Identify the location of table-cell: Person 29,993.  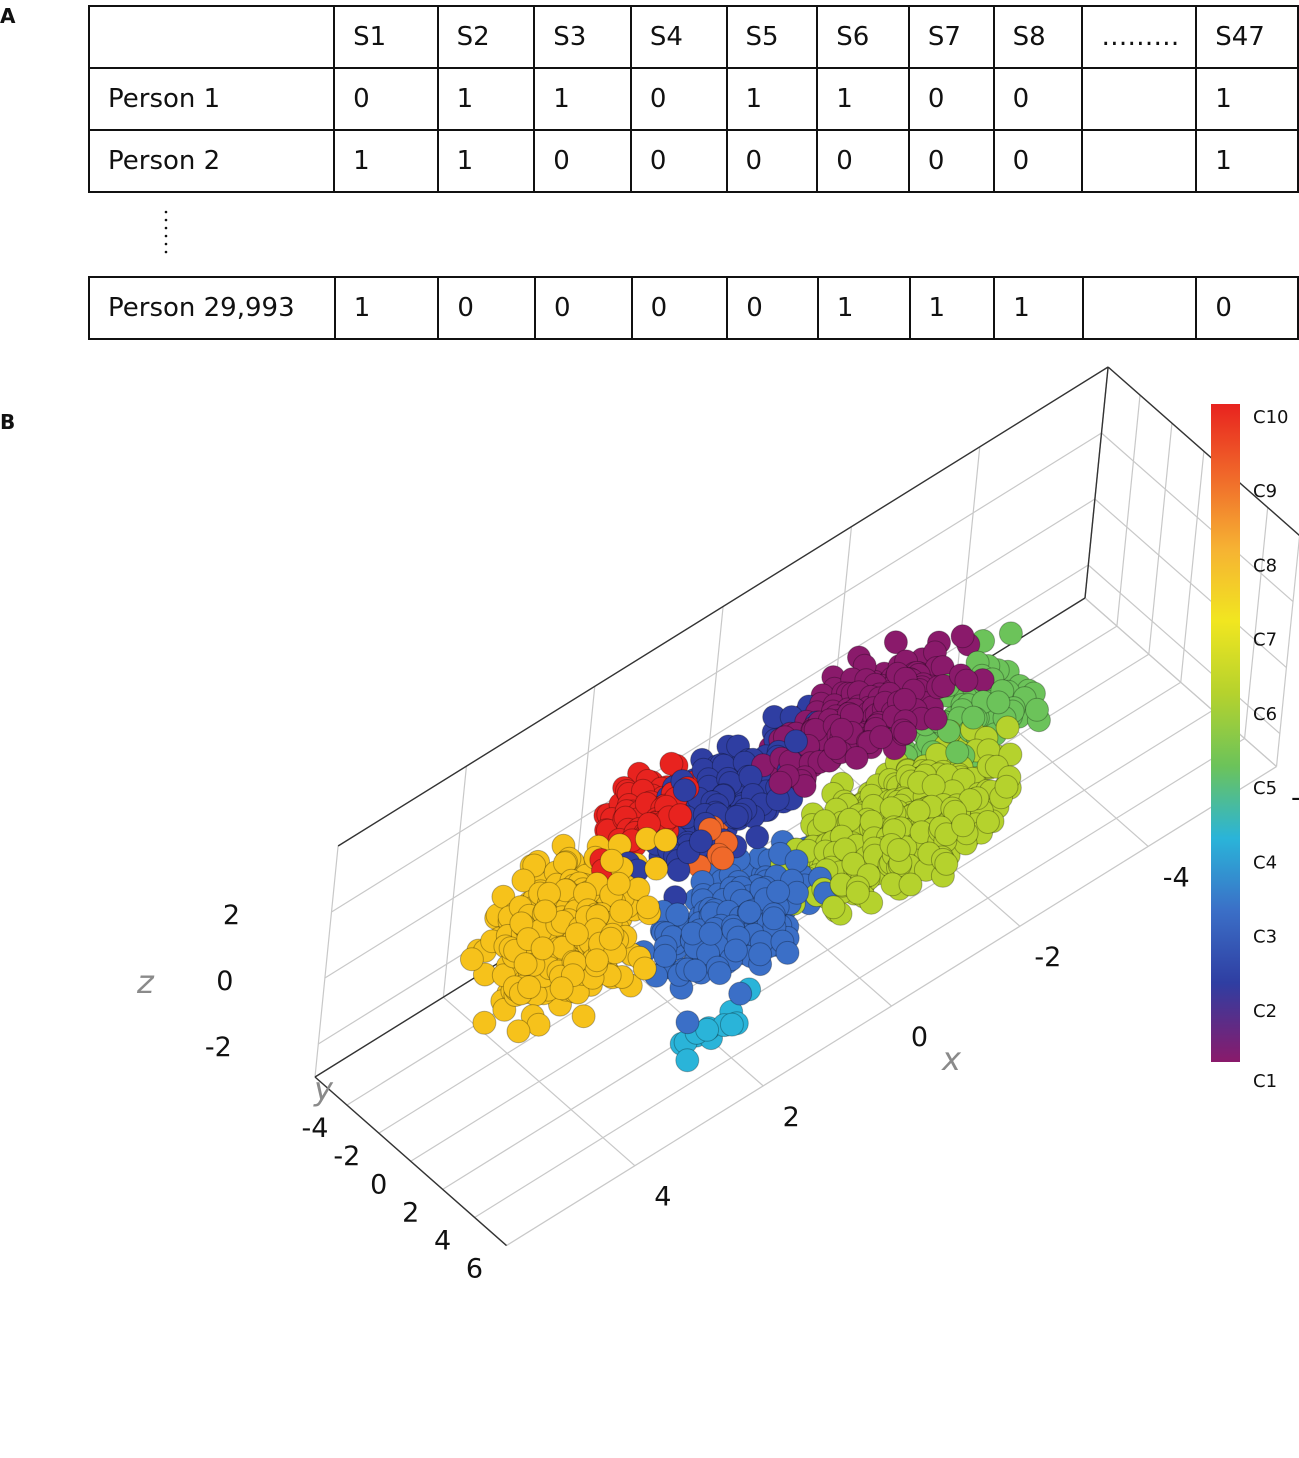
(212, 308).